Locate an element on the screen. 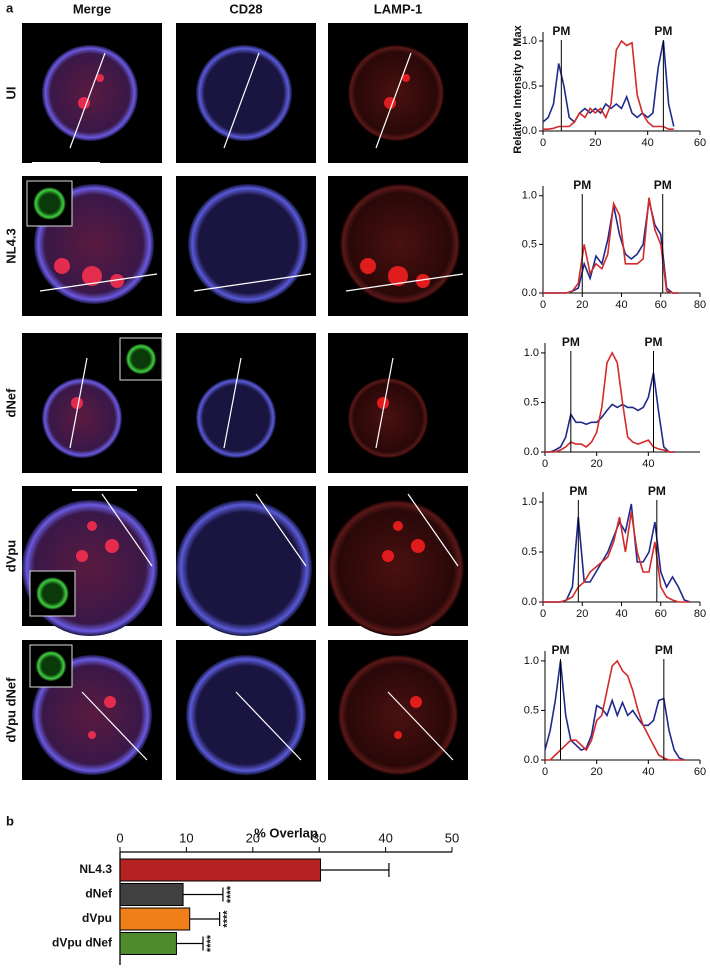  category-label: dNef is located at coordinates (99, 894).